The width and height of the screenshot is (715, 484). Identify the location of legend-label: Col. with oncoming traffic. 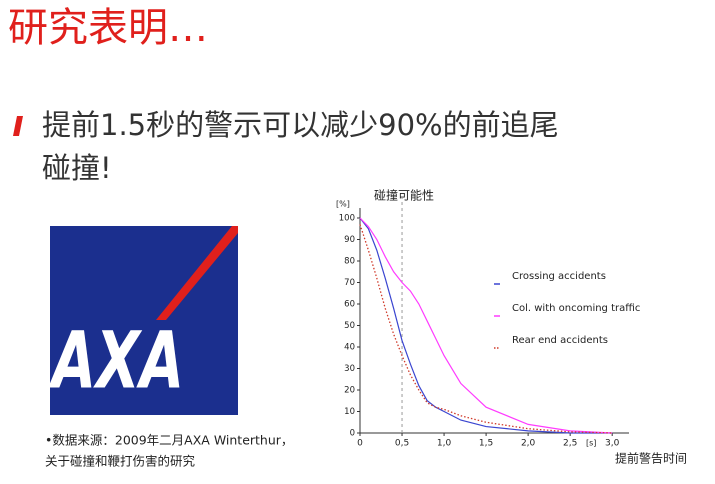
(576, 308).